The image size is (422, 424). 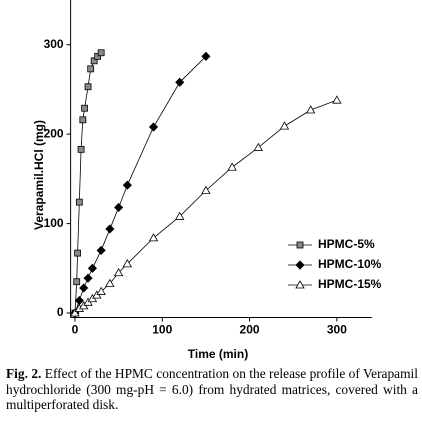 What do you see at coordinates (218, 354) in the screenshot?
I see `x-axis-label: Time (min)` at bounding box center [218, 354].